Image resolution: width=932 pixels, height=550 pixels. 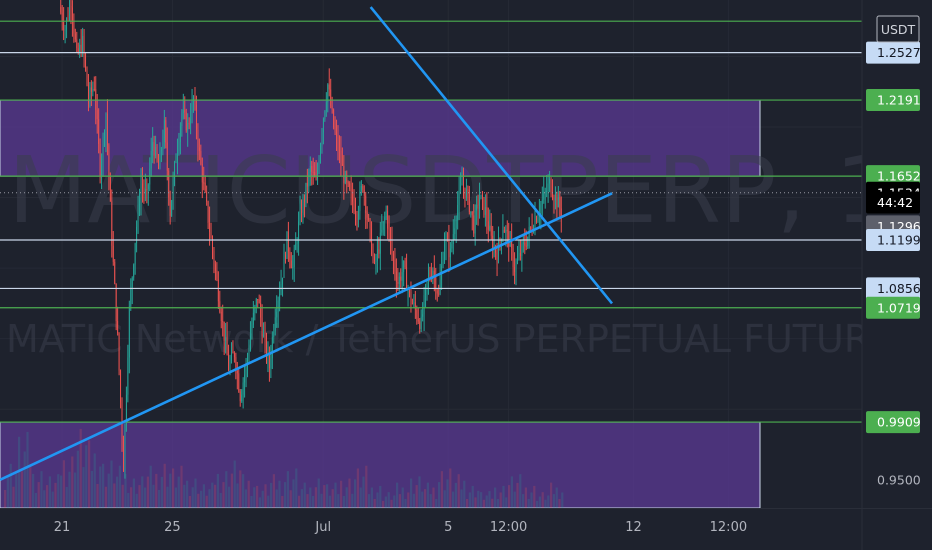 I want to click on price-tag-box, so click(x=893, y=52).